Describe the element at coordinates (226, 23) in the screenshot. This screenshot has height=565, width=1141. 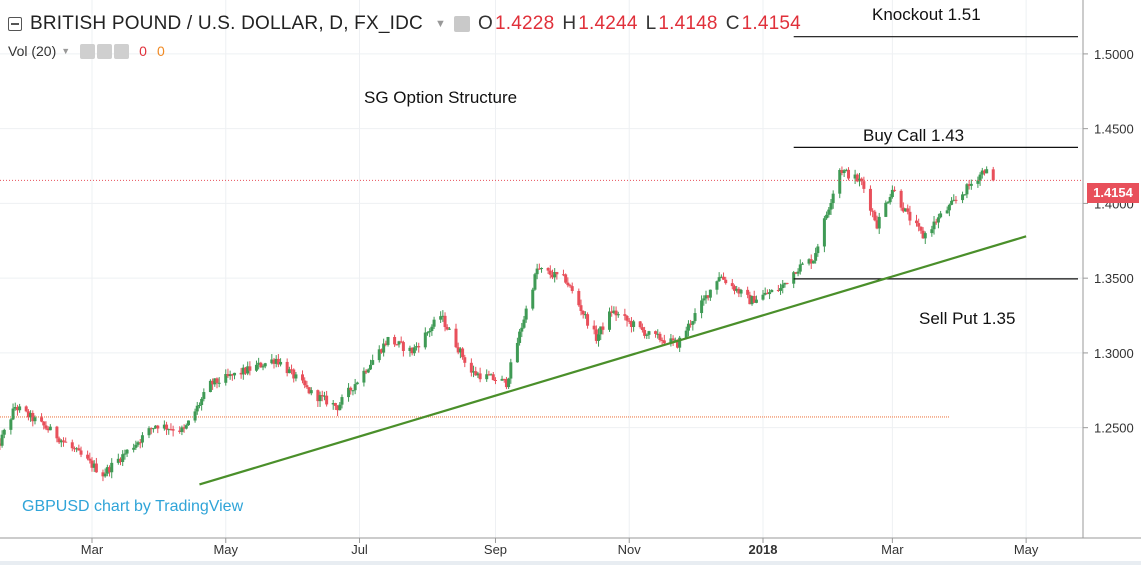
I see `symbol-title: BRITISH POUND / U.S. DOLLAR, D, FX_IDC` at that location.